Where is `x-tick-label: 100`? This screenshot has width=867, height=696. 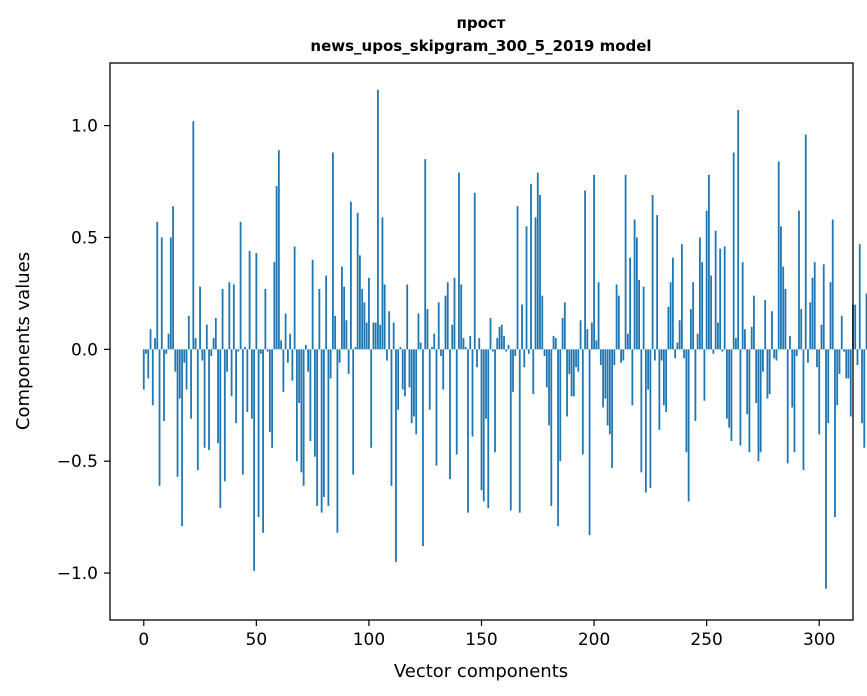
x-tick-label: 100 is located at coordinates (369, 640).